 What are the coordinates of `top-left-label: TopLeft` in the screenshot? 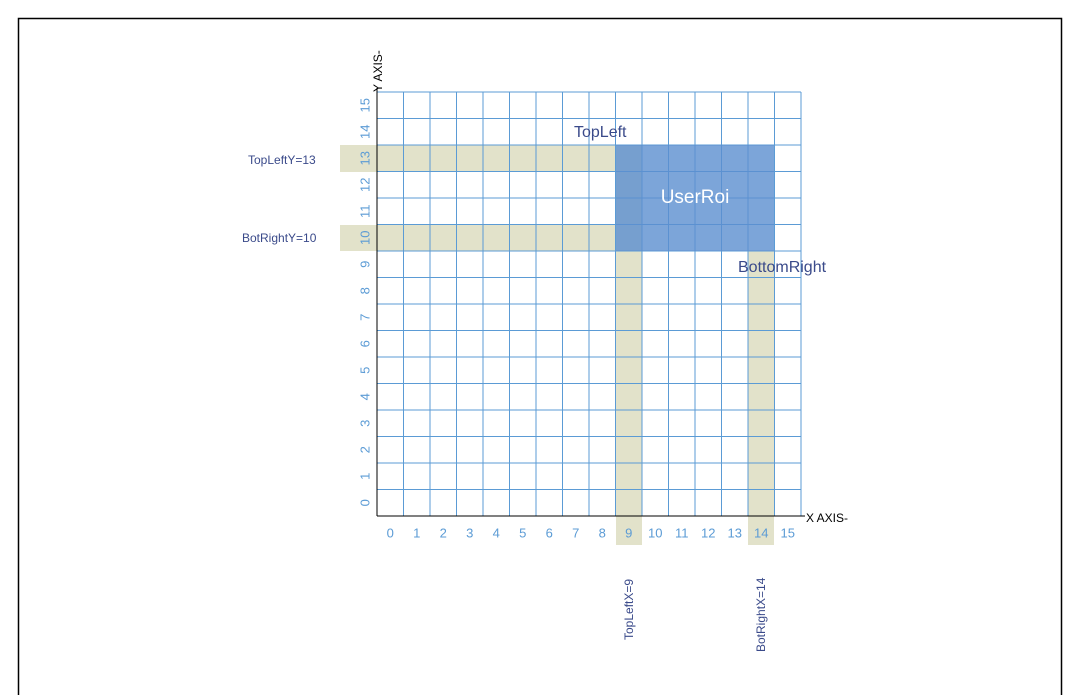 It's located at (600, 132).